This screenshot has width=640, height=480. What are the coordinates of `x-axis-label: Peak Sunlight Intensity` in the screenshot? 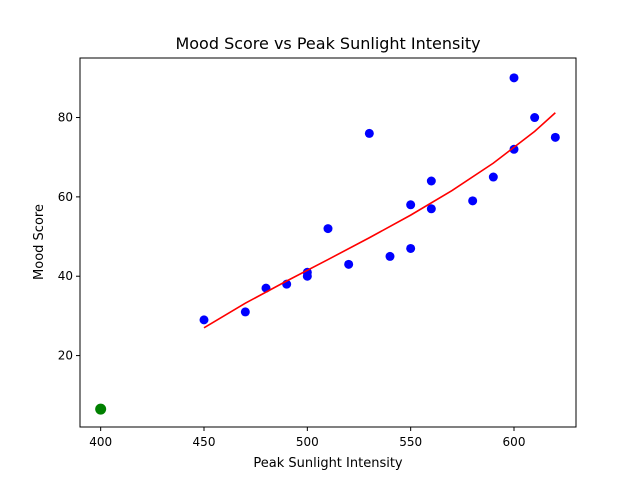 It's located at (328, 463).